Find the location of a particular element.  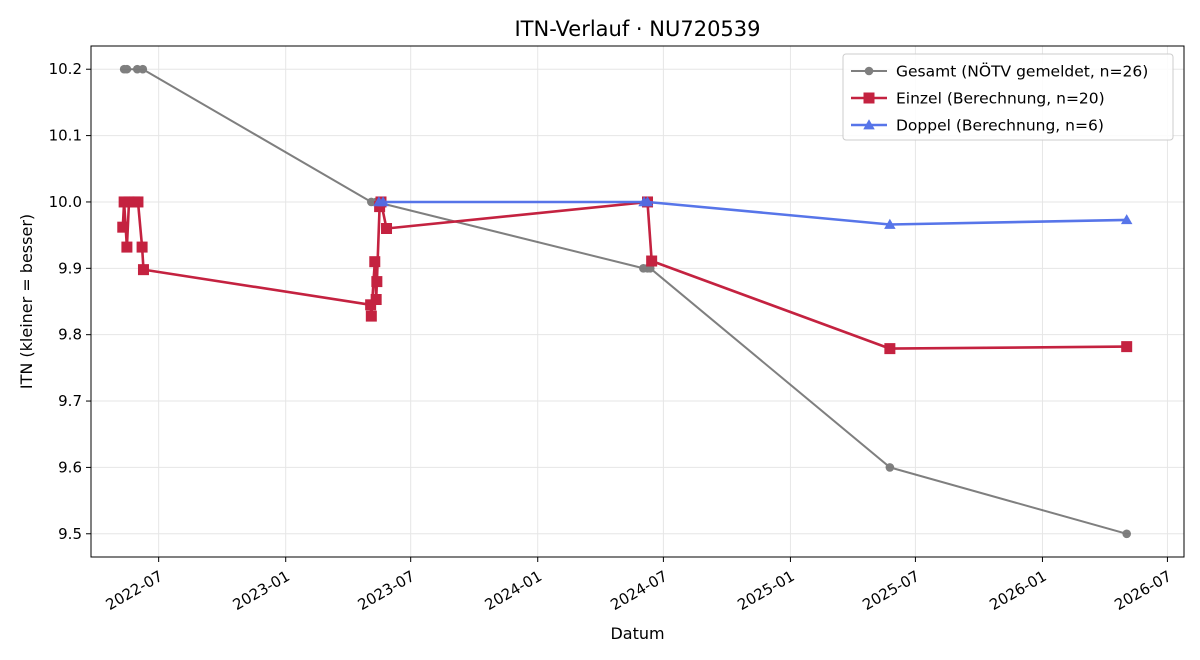

y-tick-label: 9.5 is located at coordinates (70, 534).